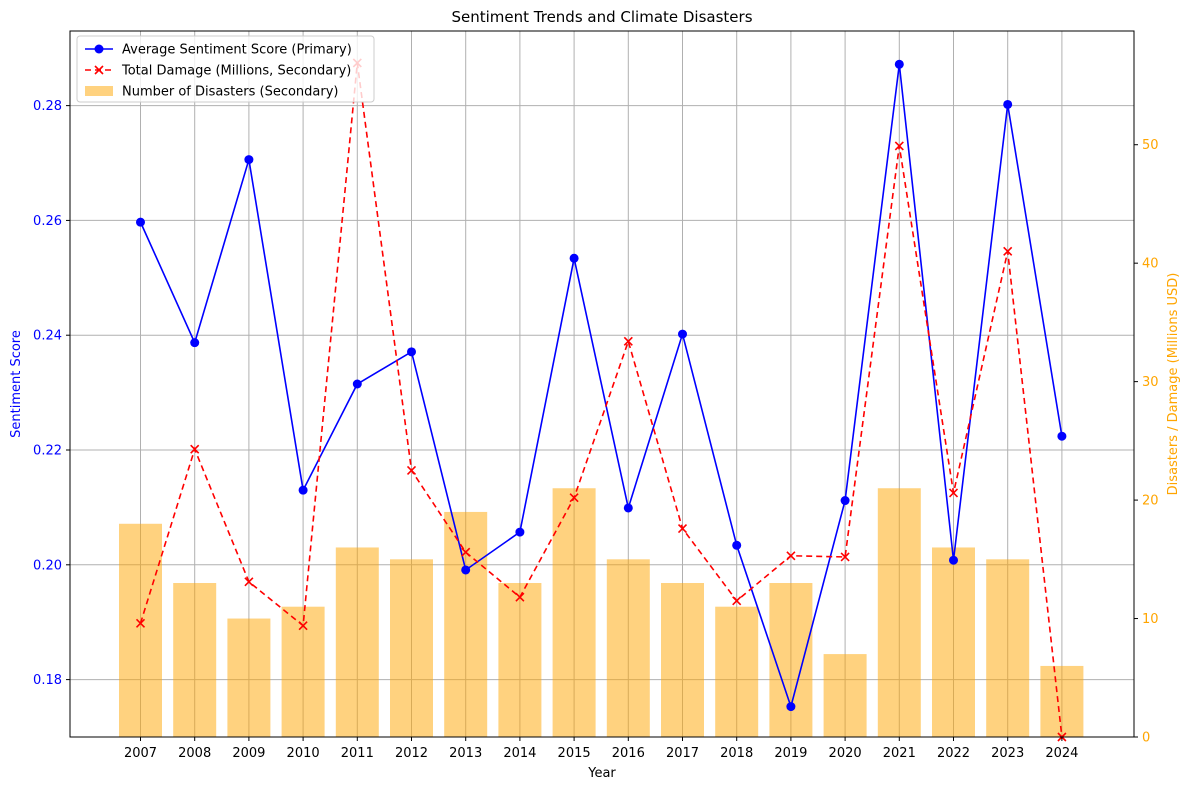  I want to click on y2-tick-label: 50, so click(1150, 145).